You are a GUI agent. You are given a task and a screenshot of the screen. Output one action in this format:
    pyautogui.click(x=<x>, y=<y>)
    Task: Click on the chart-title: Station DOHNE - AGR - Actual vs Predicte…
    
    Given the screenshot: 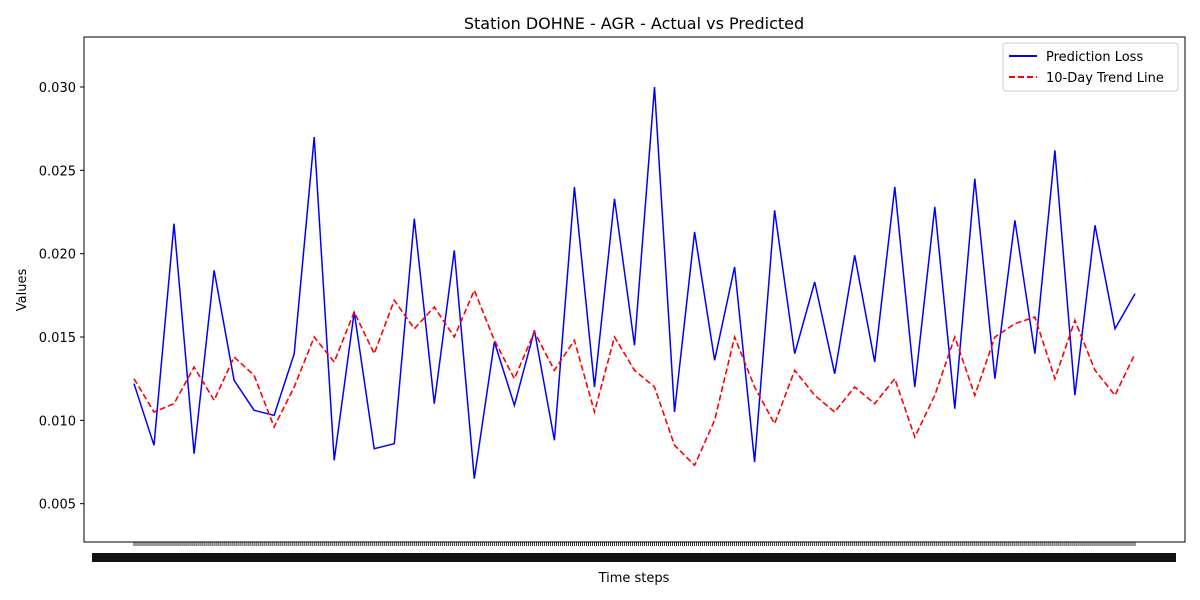 What is the action you would take?
    pyautogui.click(x=634, y=23)
    